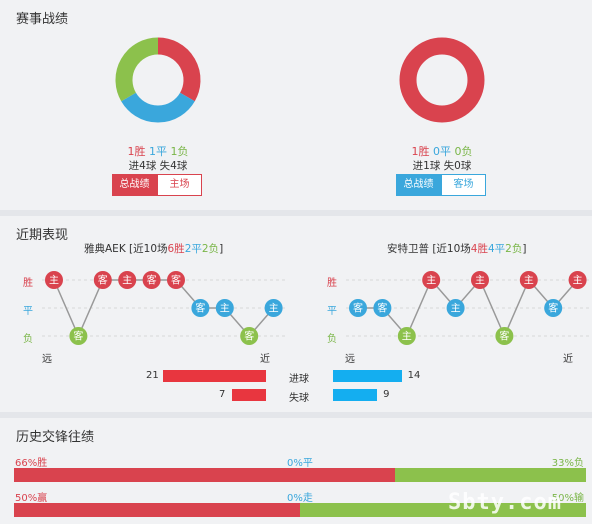 The width and height of the screenshot is (592, 524). Describe the element at coordinates (105, 249) in the screenshot. I see `left-team-name: 雅典AEK` at that location.